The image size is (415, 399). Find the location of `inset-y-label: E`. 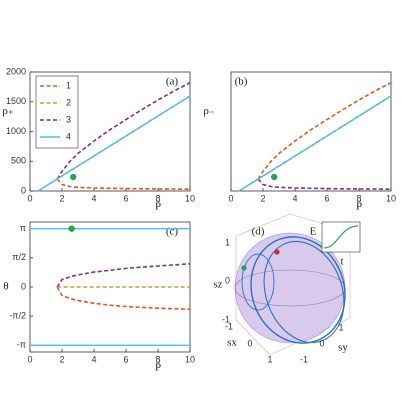

inset-y-label: E is located at coordinates (313, 232).